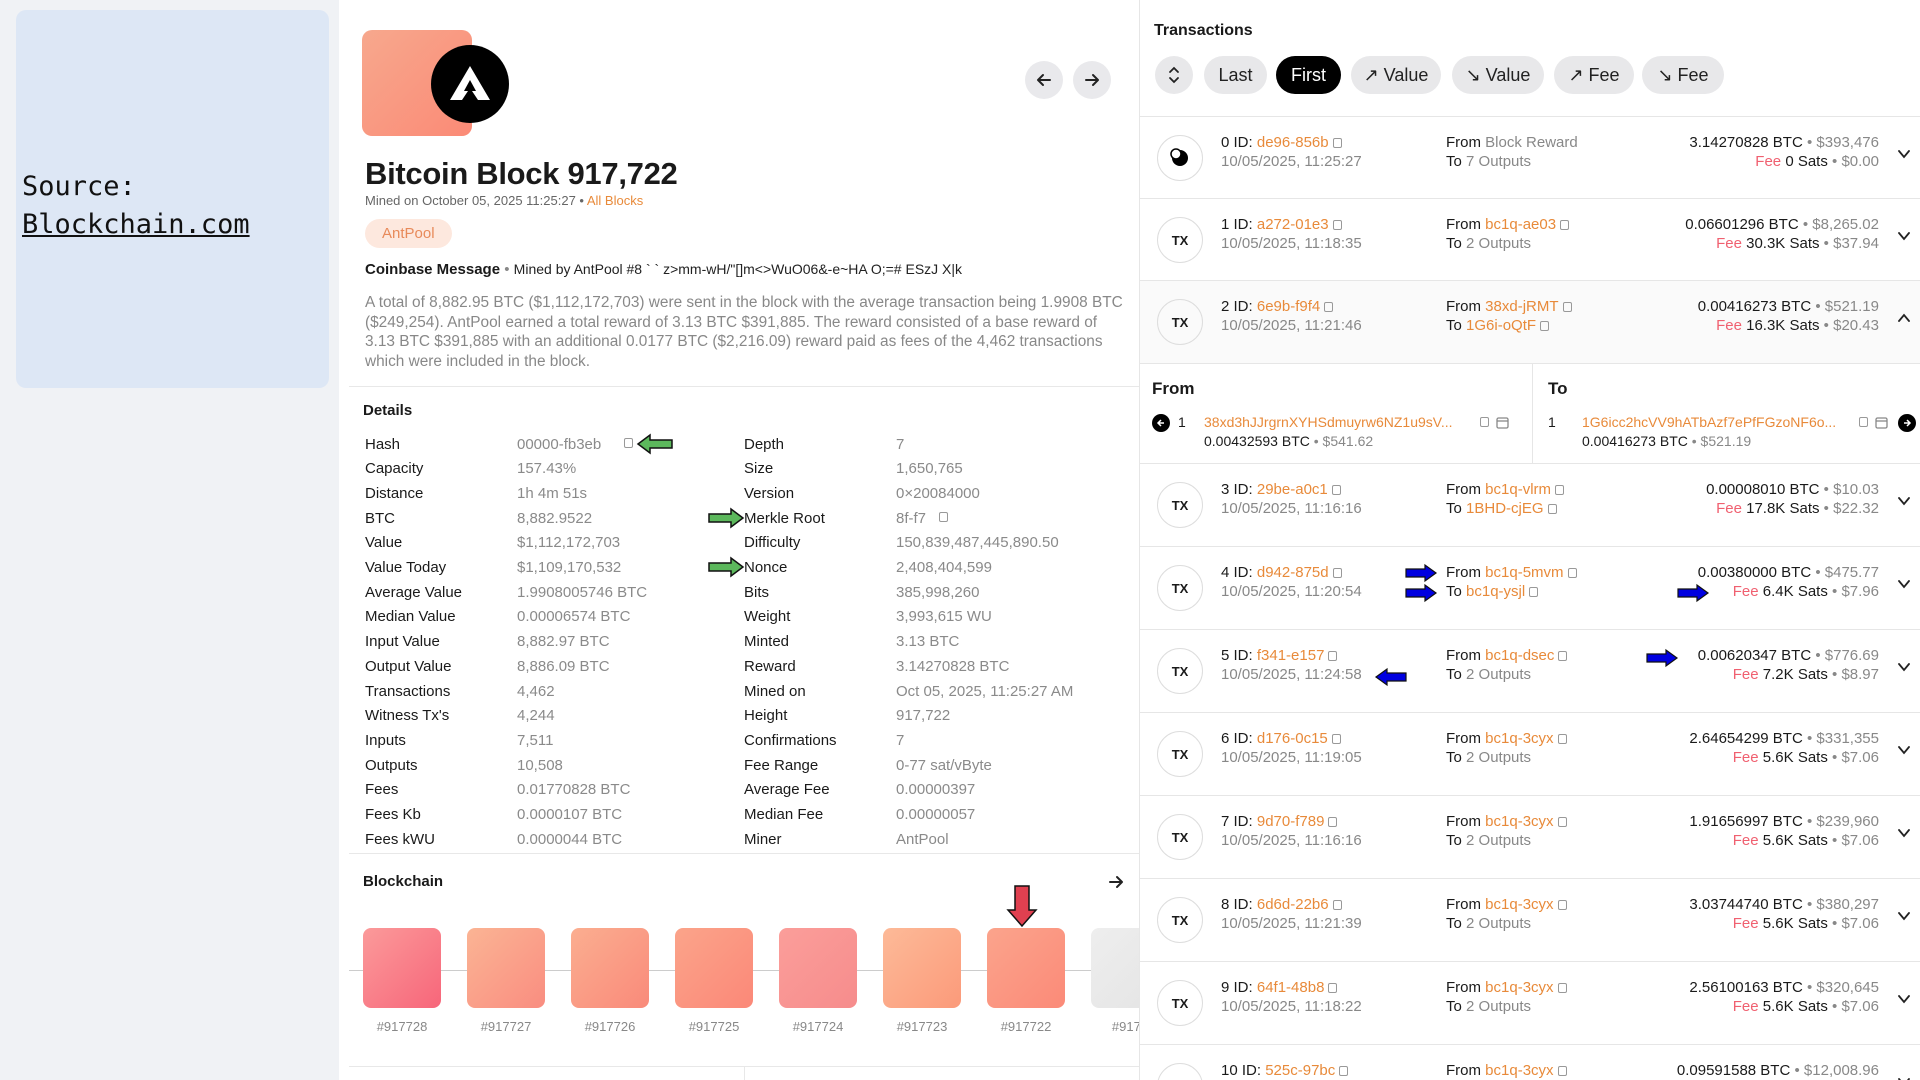 This screenshot has width=1920, height=1080. What do you see at coordinates (506, 1026) in the screenshot?
I see `chain-block-label: #917727` at bounding box center [506, 1026].